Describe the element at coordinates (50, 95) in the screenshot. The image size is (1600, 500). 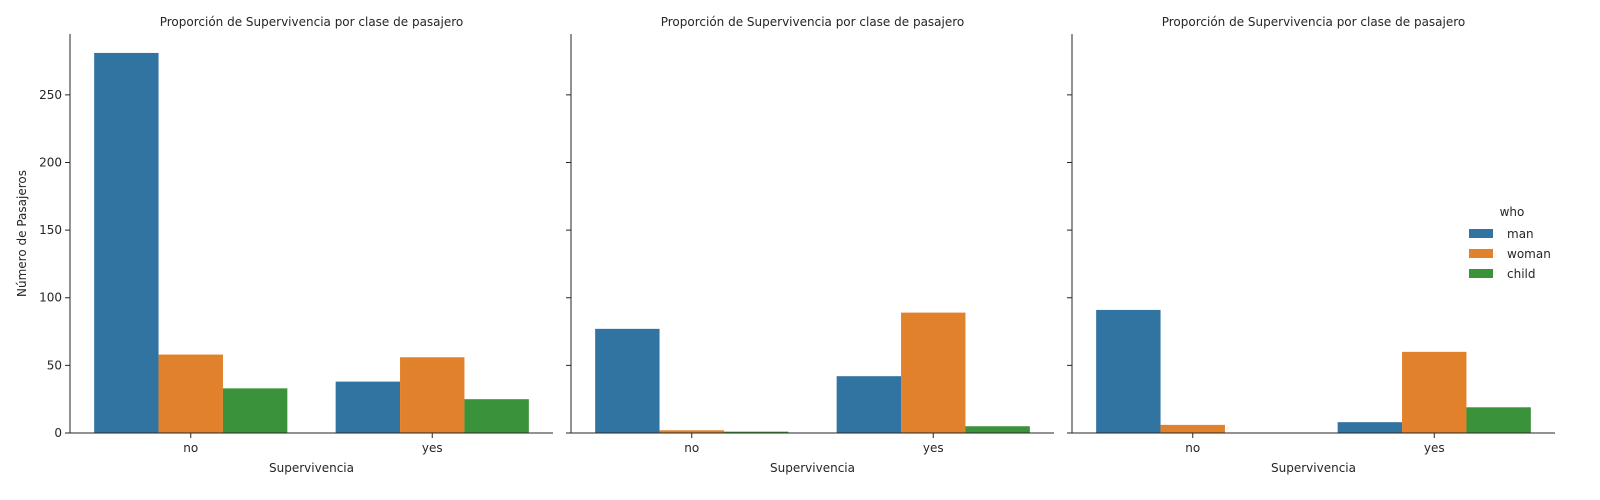
I see `y-tick-label: 250` at that location.